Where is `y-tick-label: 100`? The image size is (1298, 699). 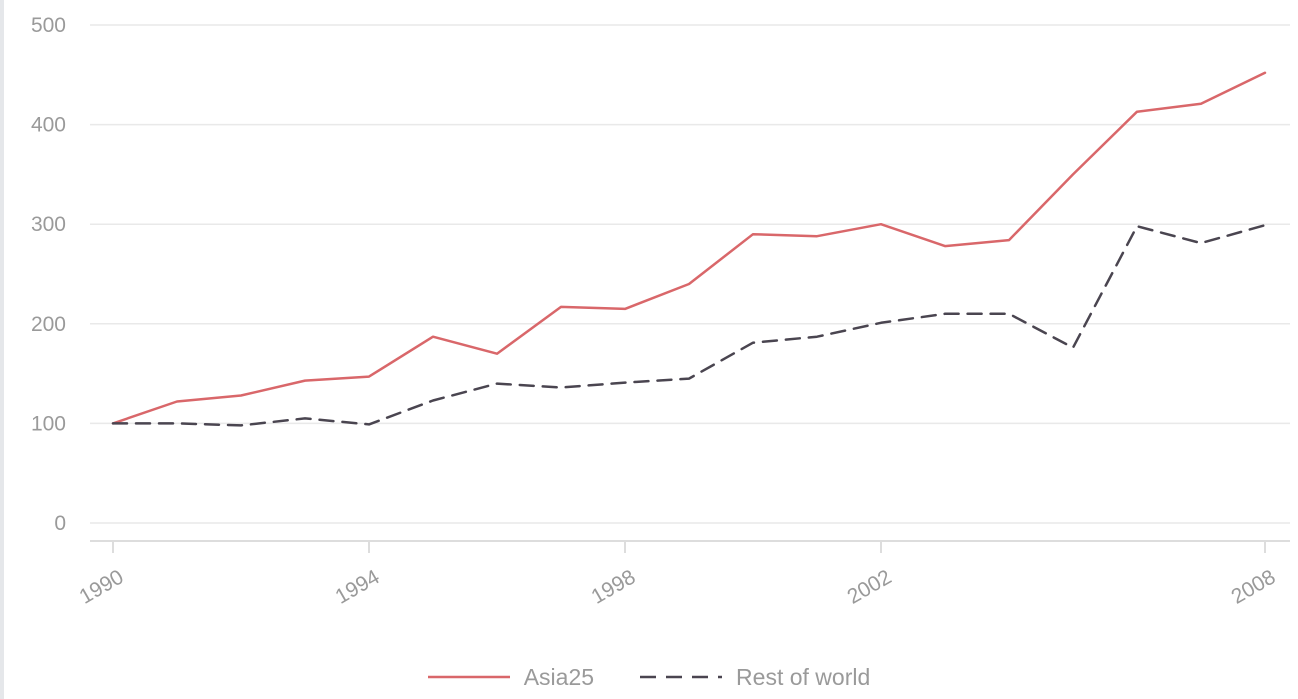 y-tick-label: 100 is located at coordinates (48, 423).